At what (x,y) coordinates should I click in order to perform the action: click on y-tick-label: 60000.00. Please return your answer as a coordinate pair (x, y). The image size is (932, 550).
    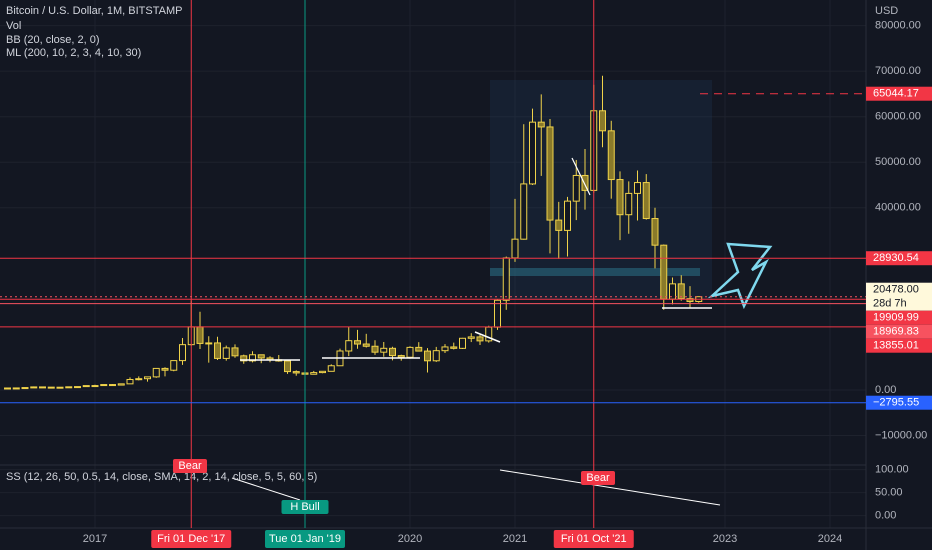
    Looking at the image, I should click on (898, 117).